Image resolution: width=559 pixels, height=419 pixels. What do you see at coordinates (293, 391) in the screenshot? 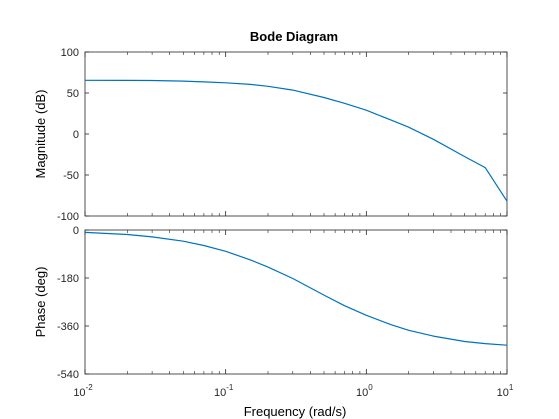
I see `x-tick-labels: 10⁻² 10⁻¹ 10⁰ 10¹` at bounding box center [293, 391].